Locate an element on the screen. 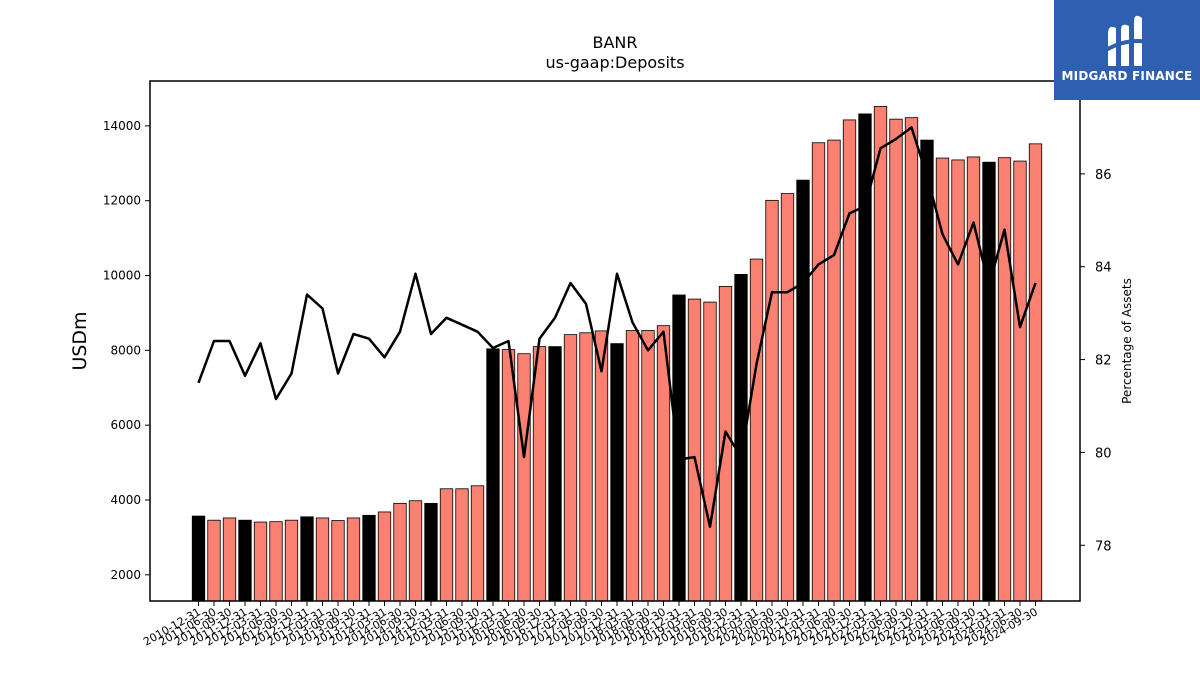 The height and width of the screenshot is (675, 1200). y2-tick-label: 86 is located at coordinates (1103, 175).